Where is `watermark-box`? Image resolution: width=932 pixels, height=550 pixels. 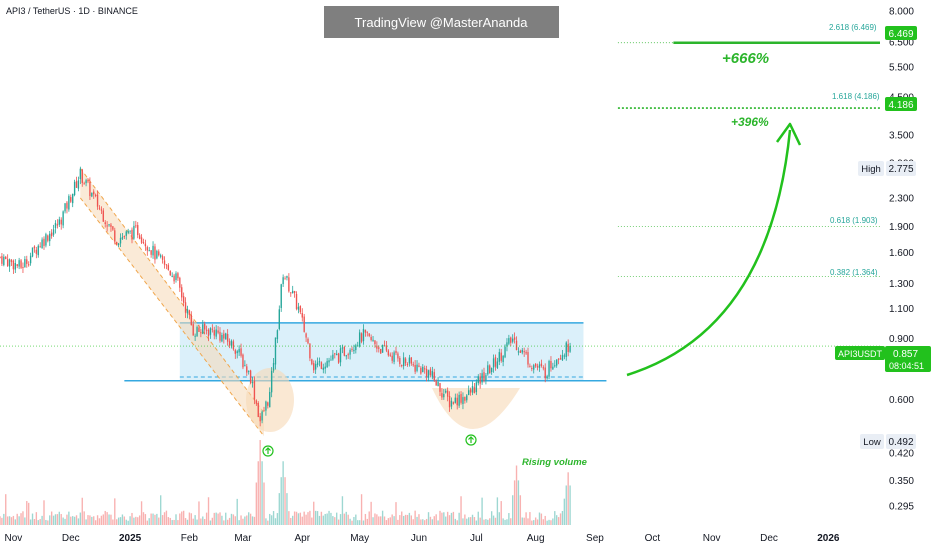 watermark-box is located at coordinates (441, 22).